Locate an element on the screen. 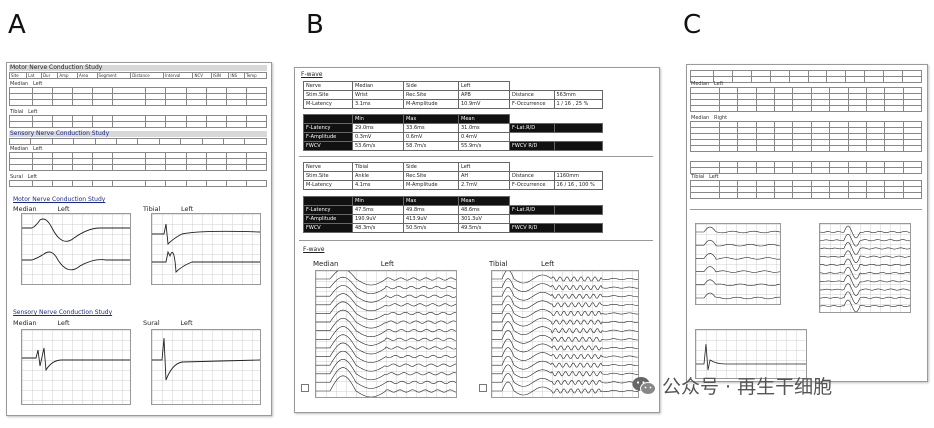 The image size is (934, 428). sensory-study-table-title: Sensory Nerve Conduction Study is located at coordinates (60, 133).